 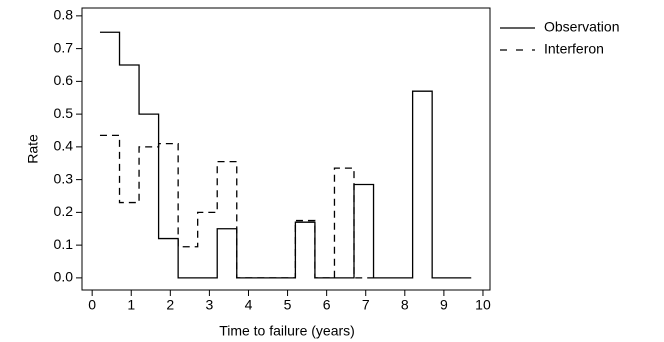 What do you see at coordinates (64, 80) in the screenshot?
I see `y-tick-label: 0.6` at bounding box center [64, 80].